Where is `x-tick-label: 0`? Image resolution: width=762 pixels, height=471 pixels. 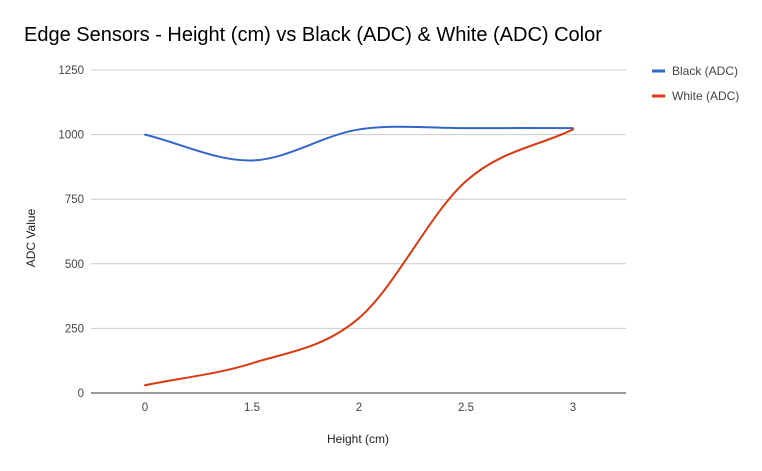 x-tick-label: 0 is located at coordinates (145, 408).